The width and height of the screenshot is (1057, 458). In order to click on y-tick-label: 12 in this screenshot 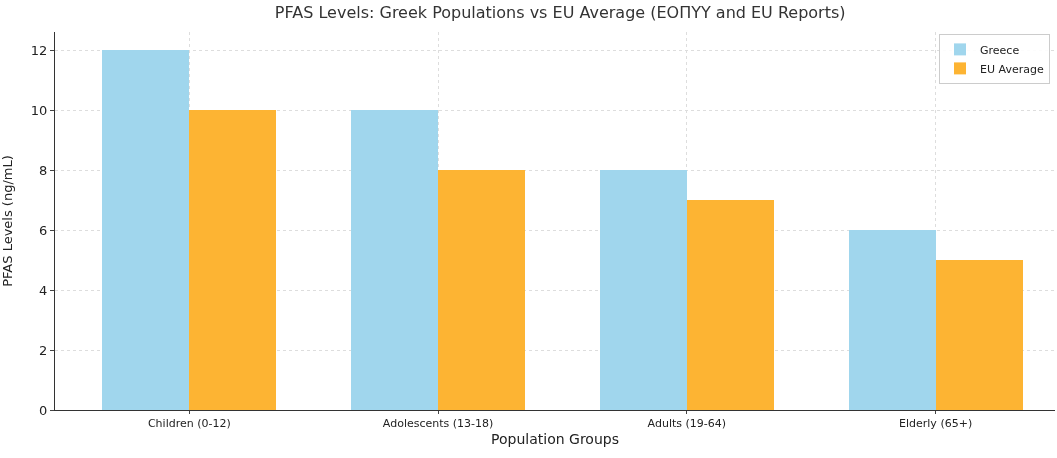, I will do `click(39, 50)`.